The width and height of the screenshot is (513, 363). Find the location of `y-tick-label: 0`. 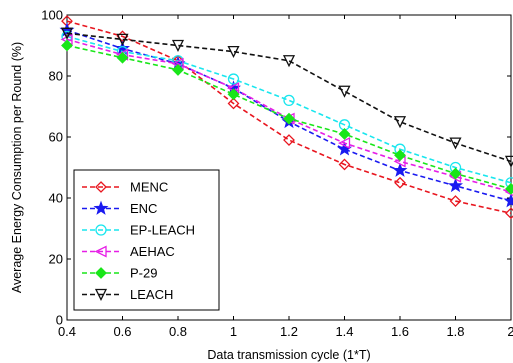

y-tick-label: 0 is located at coordinates (59, 320).